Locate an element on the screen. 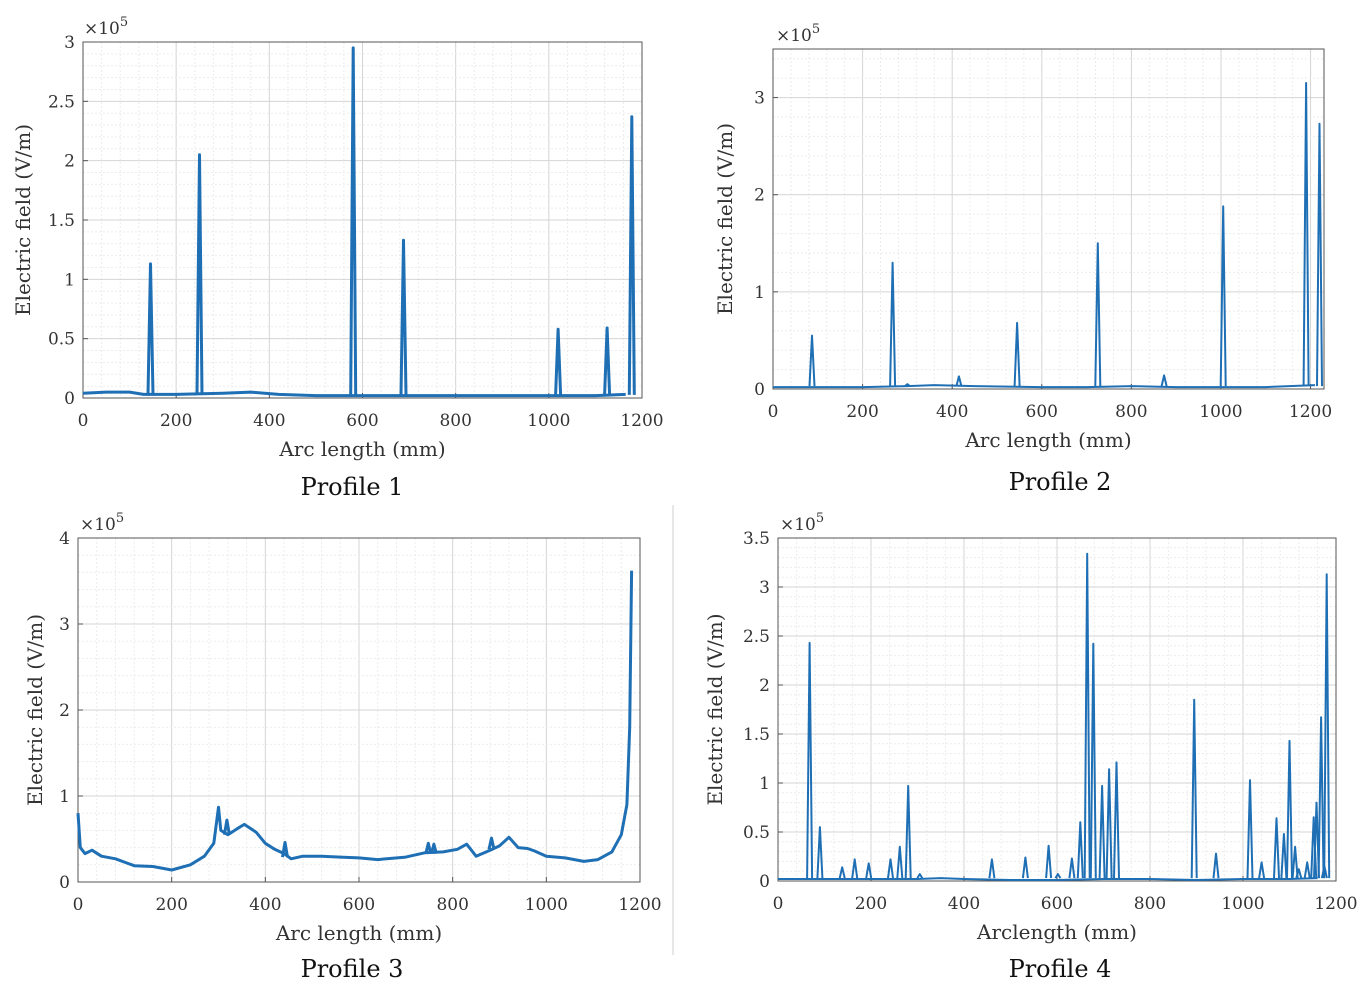  series-line is located at coordinates (355, 721).